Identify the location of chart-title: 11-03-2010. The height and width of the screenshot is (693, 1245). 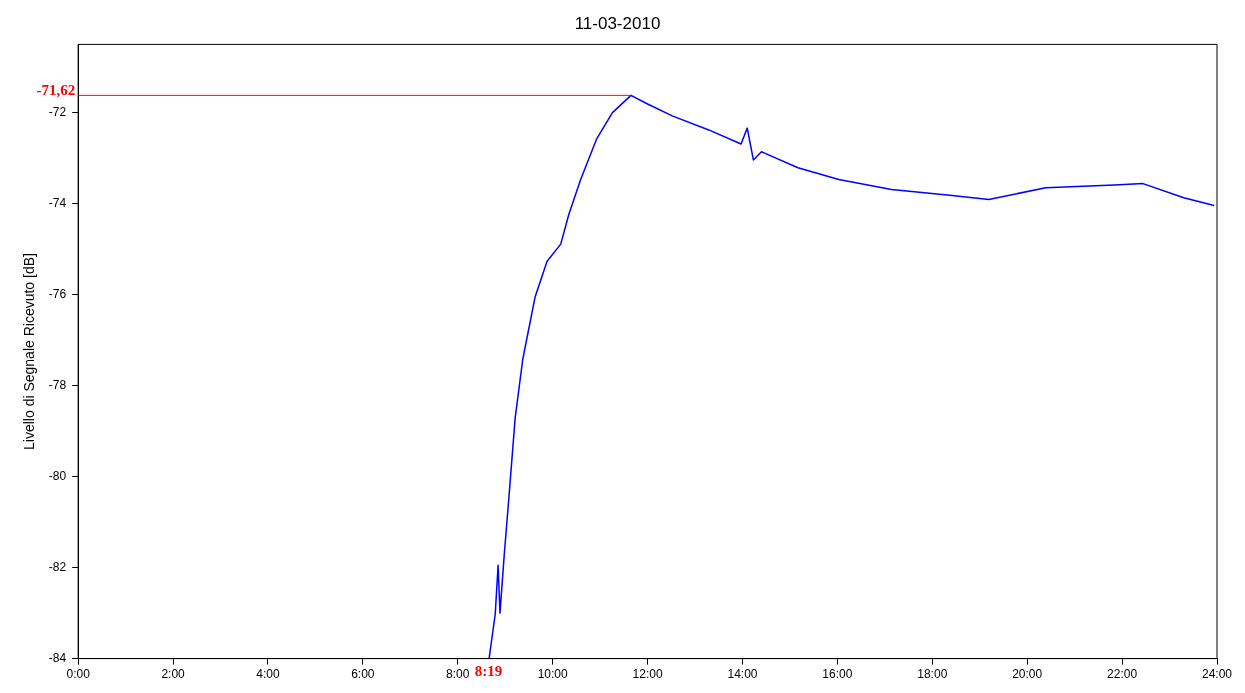
(617, 23).